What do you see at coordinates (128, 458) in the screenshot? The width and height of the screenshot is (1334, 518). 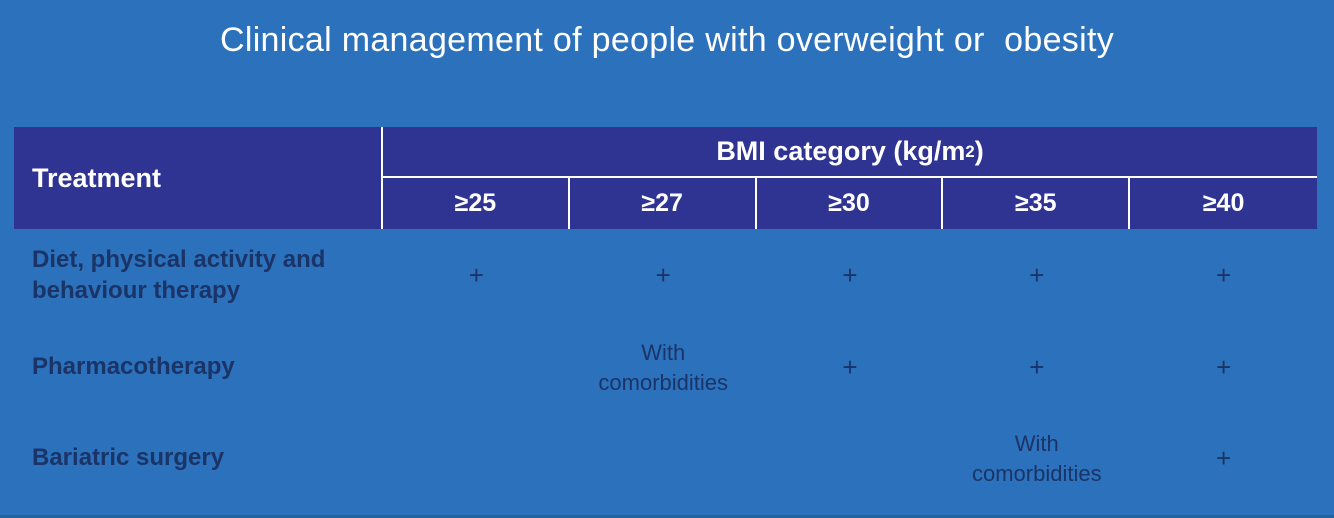 I see `row-label-bariatric-surgery: Bariatric surgery` at bounding box center [128, 458].